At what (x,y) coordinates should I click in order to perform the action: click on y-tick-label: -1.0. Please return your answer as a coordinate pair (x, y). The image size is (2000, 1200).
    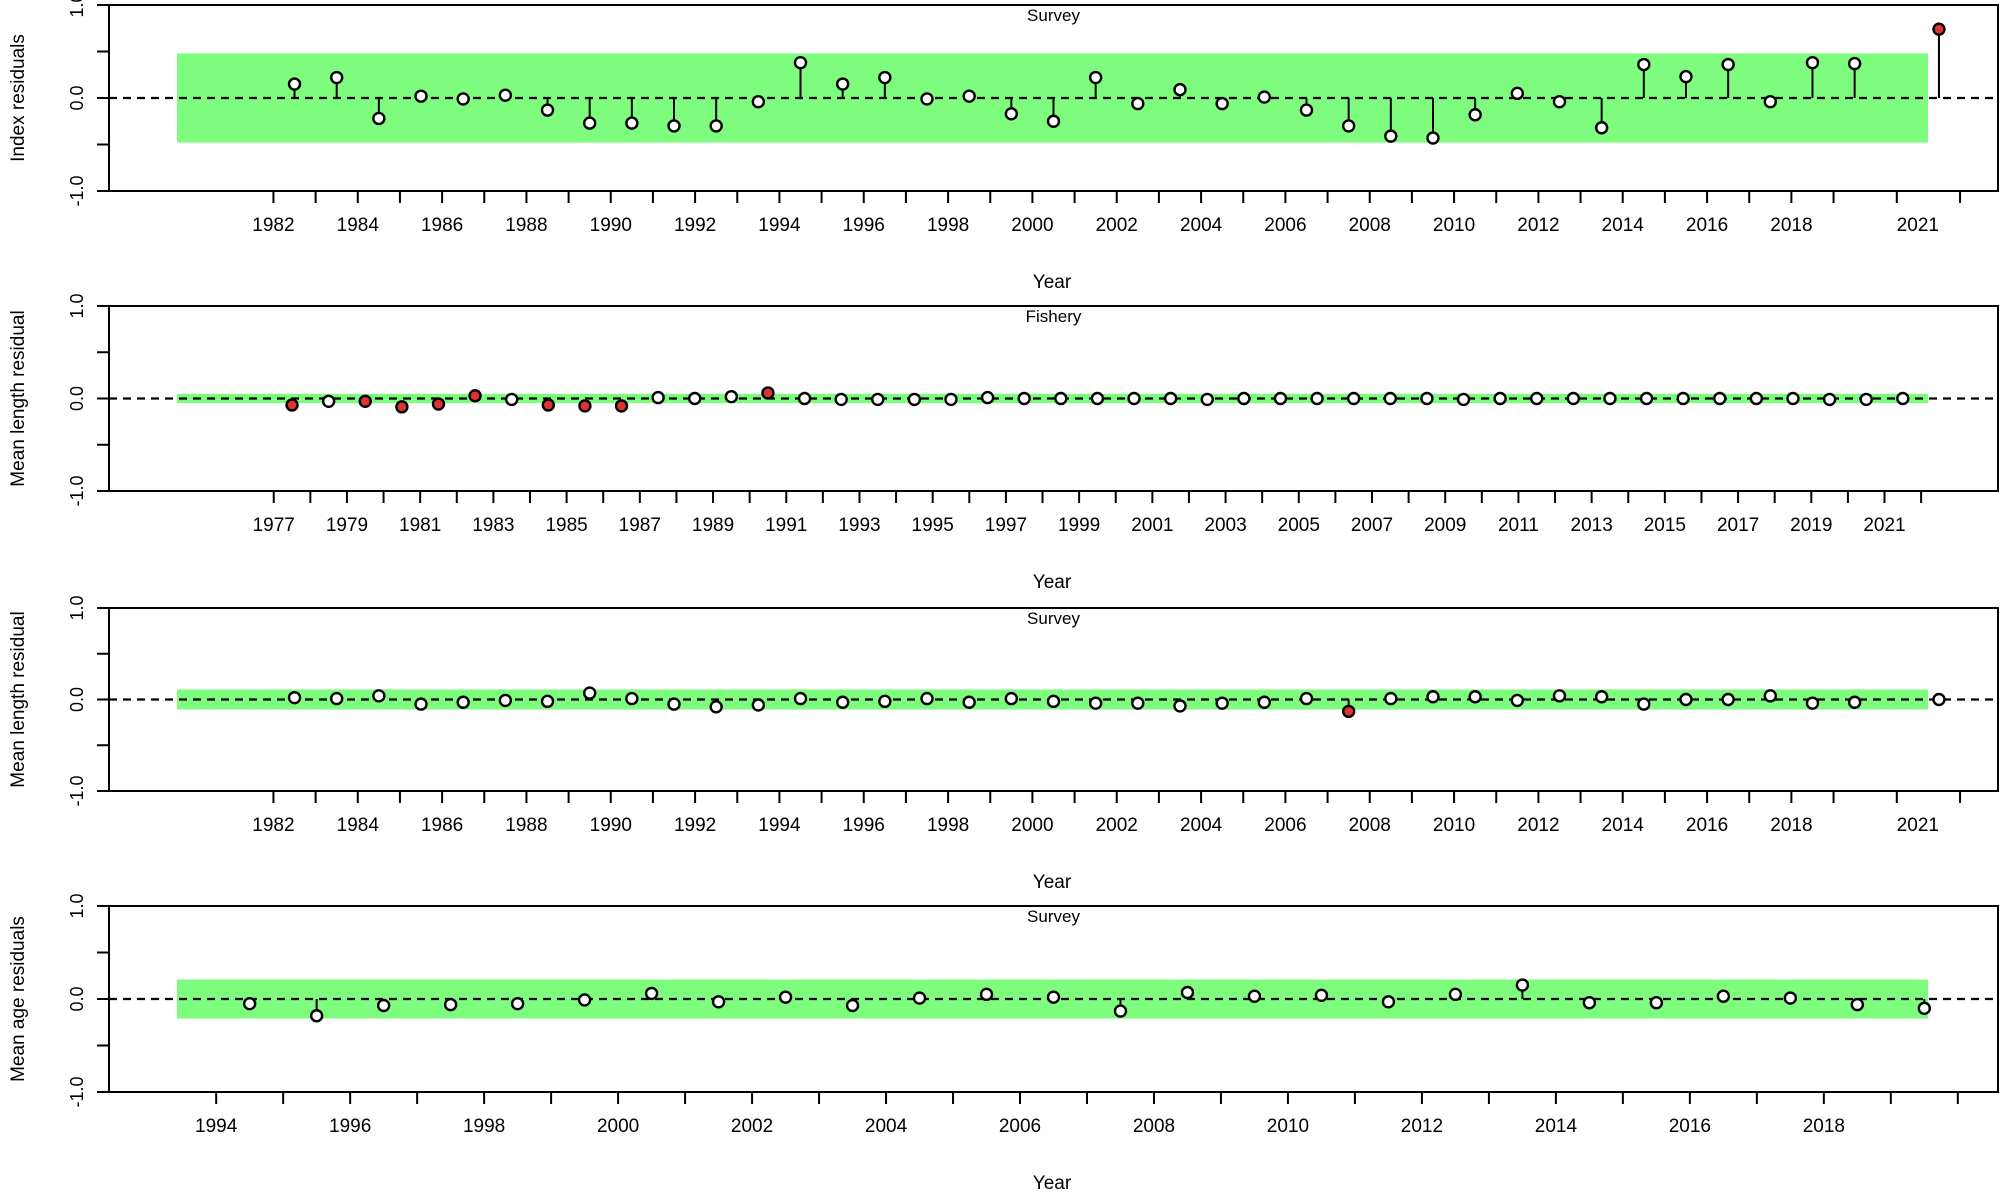
    Looking at the image, I should click on (77, 490).